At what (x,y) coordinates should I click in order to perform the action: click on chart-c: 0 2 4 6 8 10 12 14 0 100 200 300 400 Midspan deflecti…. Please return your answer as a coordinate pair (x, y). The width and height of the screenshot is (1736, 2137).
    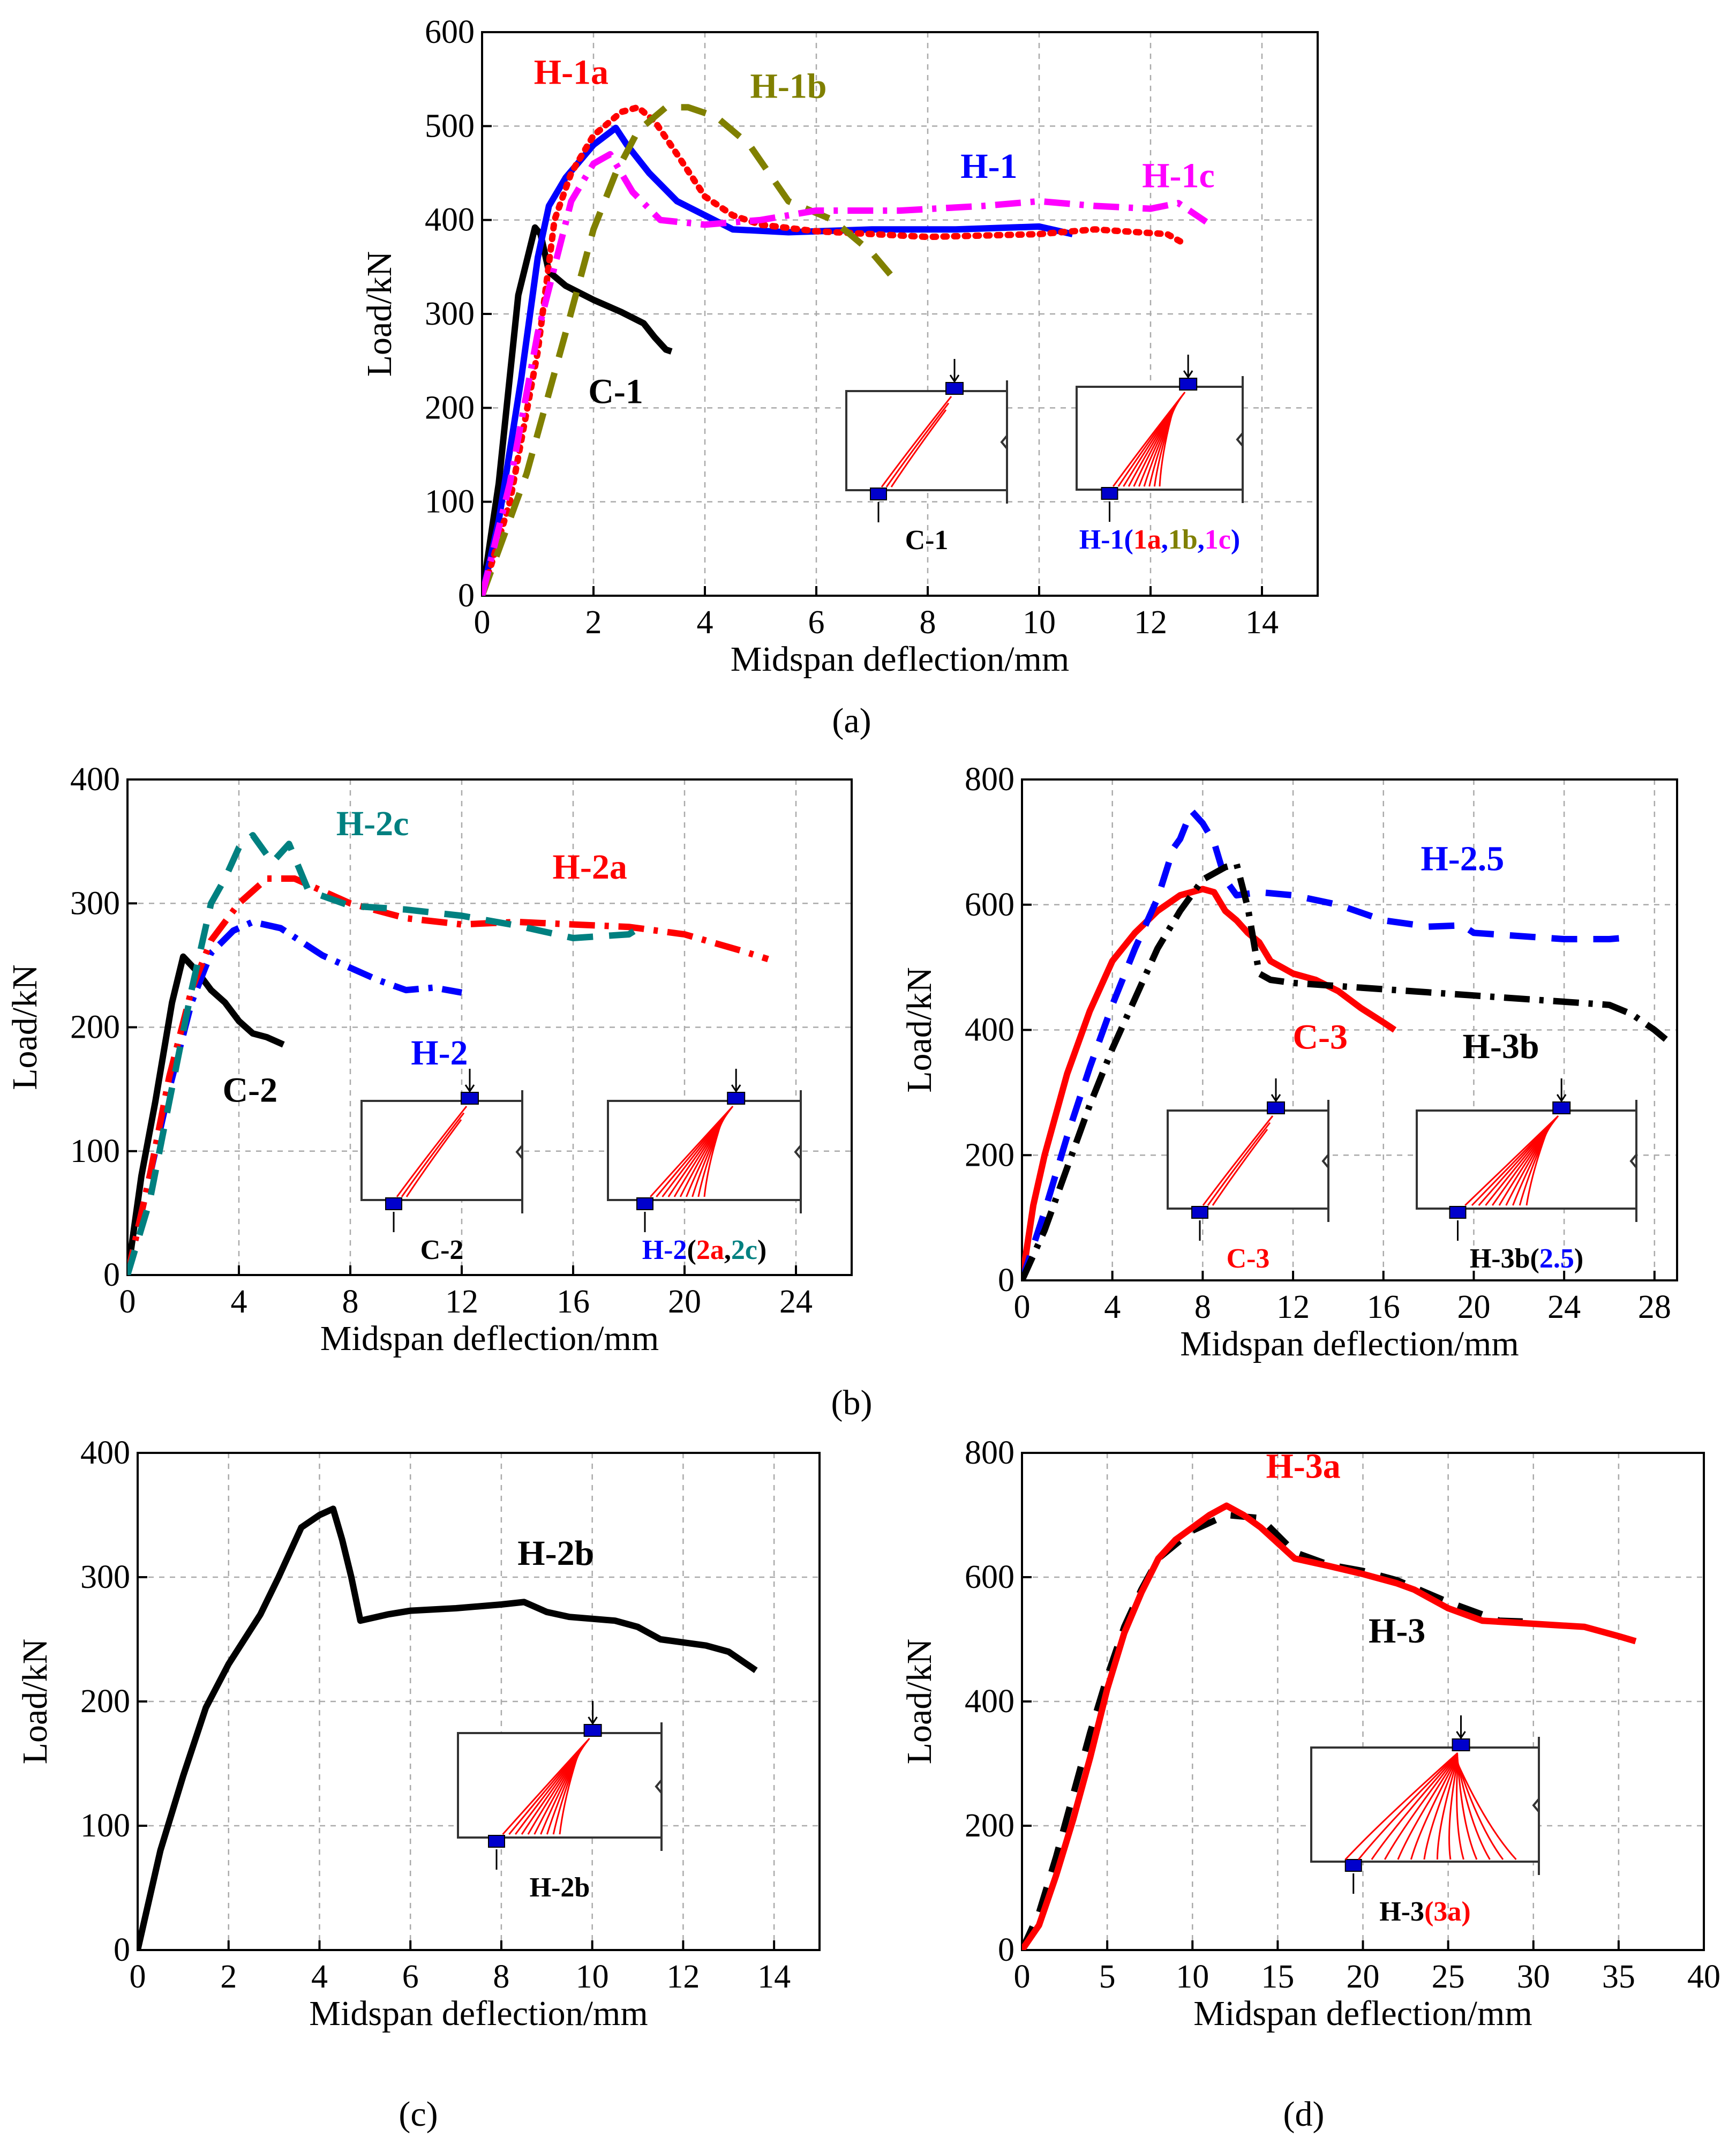
    Looking at the image, I should click on (419, 1734).